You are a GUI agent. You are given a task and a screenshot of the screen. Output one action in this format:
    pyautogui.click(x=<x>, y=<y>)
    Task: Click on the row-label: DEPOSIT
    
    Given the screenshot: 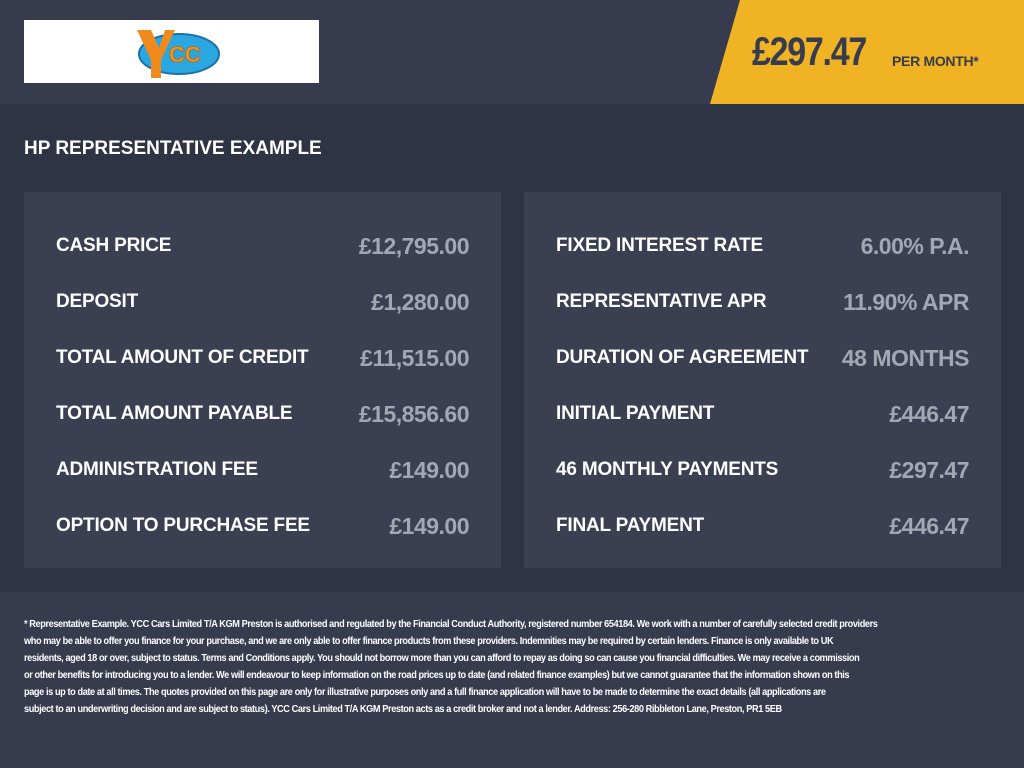 What is the action you would take?
    pyautogui.click(x=97, y=301)
    